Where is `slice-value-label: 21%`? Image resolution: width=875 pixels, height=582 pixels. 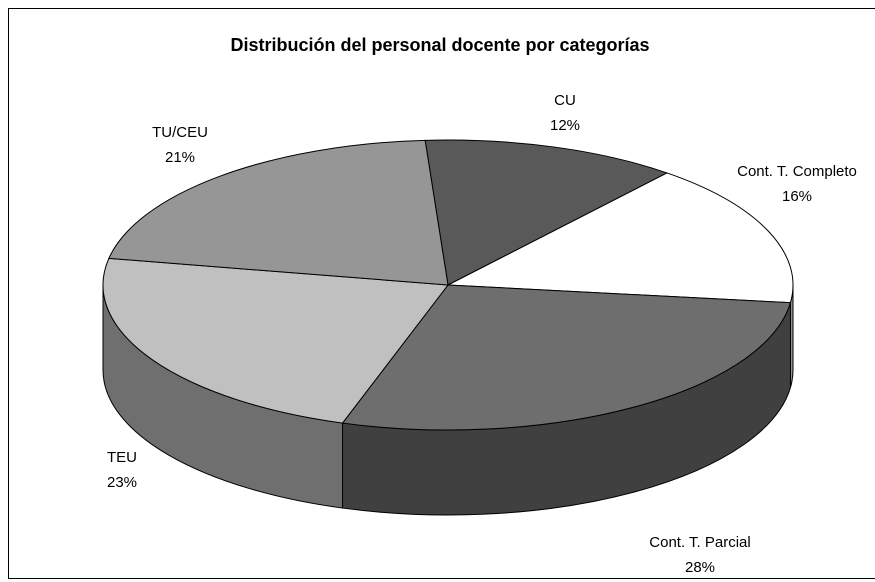
slice-value-label: 21% is located at coordinates (180, 157).